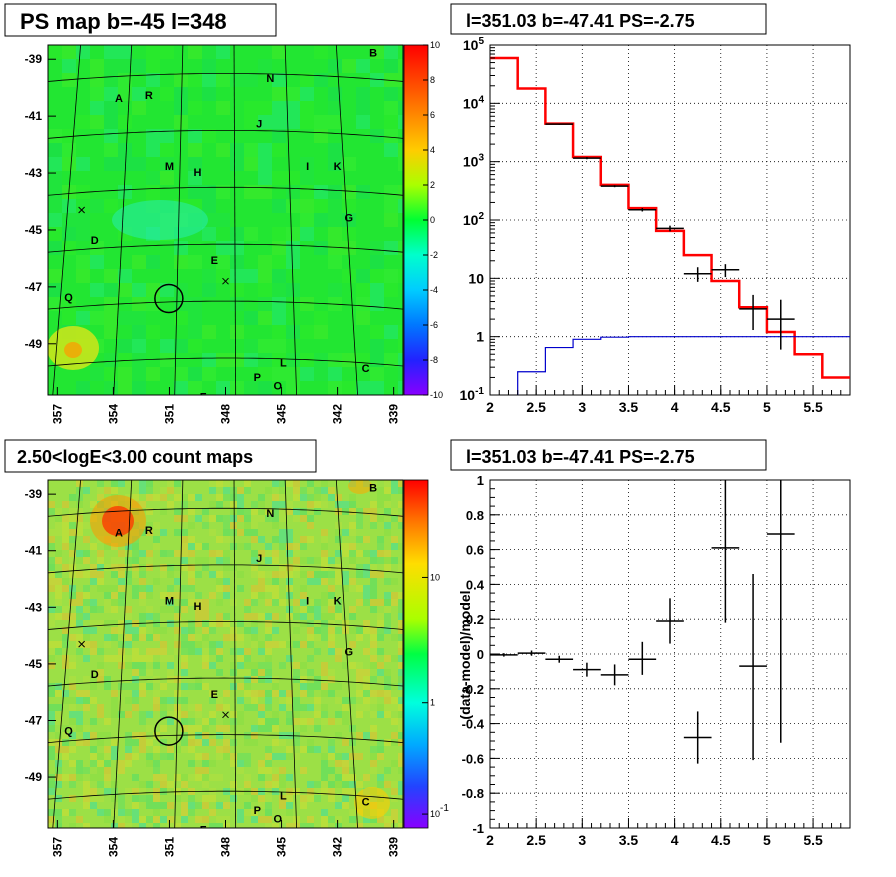 The height and width of the screenshot is (877, 896). Describe the element at coordinates (767, 840) in the screenshot. I see `x-tick-label: 5` at that location.